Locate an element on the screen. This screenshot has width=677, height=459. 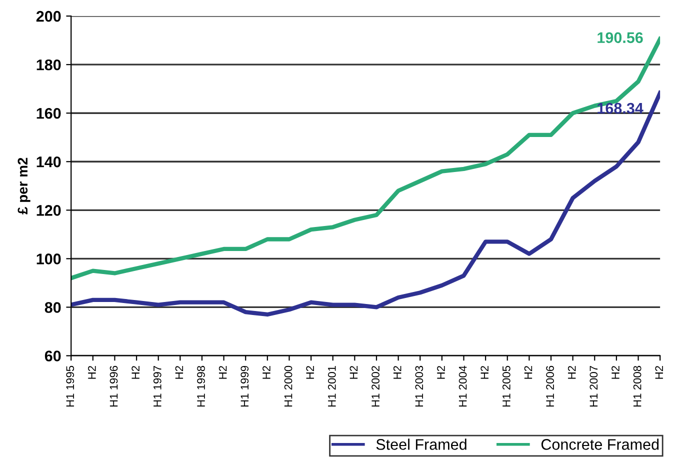
y-tick-label: 100 is located at coordinates (48, 259).